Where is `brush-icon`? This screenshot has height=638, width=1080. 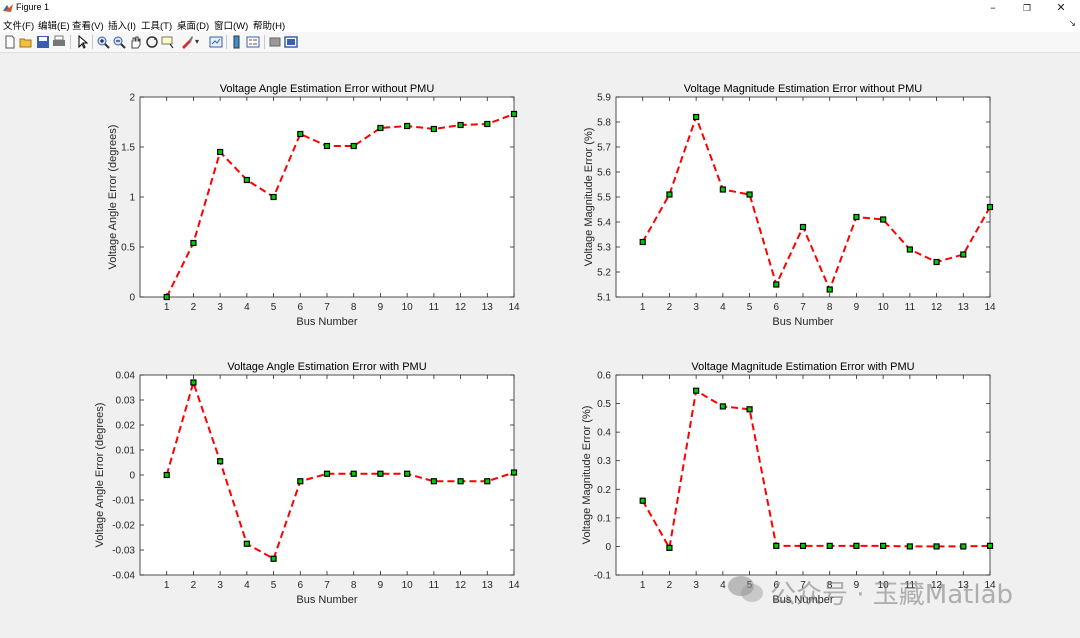 brush-icon is located at coordinates (187, 42).